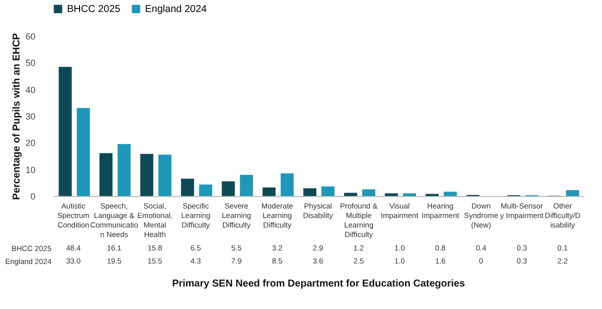  I want to click on y-axis-title: Percentage of Pupils with an EHCP, so click(16, 116).